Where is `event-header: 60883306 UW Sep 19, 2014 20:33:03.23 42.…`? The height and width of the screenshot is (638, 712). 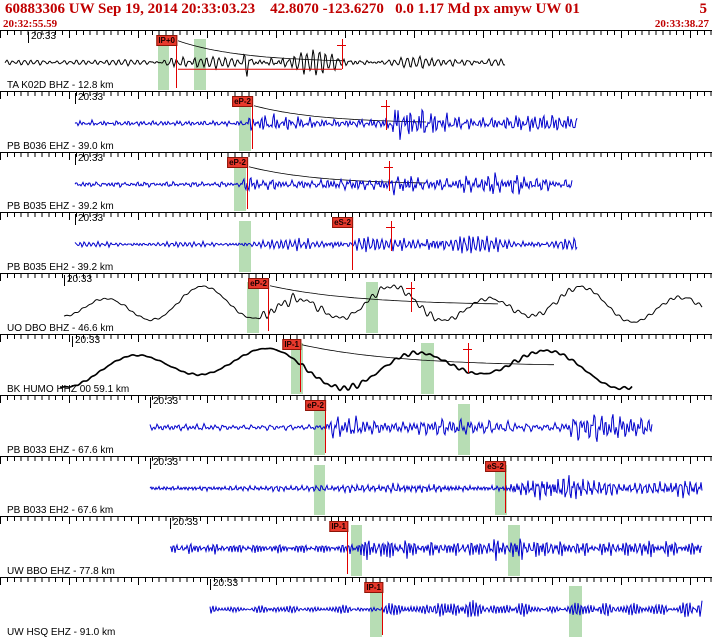
event-header: 60883306 UW Sep 19, 2014 20:33:03.23 42.… is located at coordinates (356, 9).